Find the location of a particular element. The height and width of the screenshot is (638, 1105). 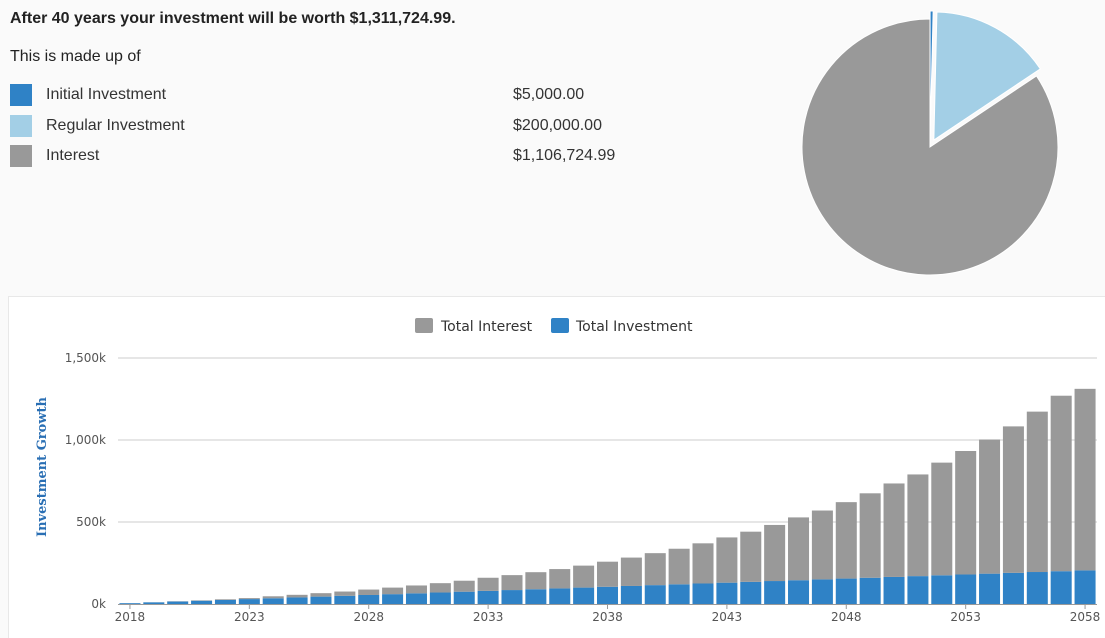

bar-total-interest-2045 is located at coordinates (774, 553).